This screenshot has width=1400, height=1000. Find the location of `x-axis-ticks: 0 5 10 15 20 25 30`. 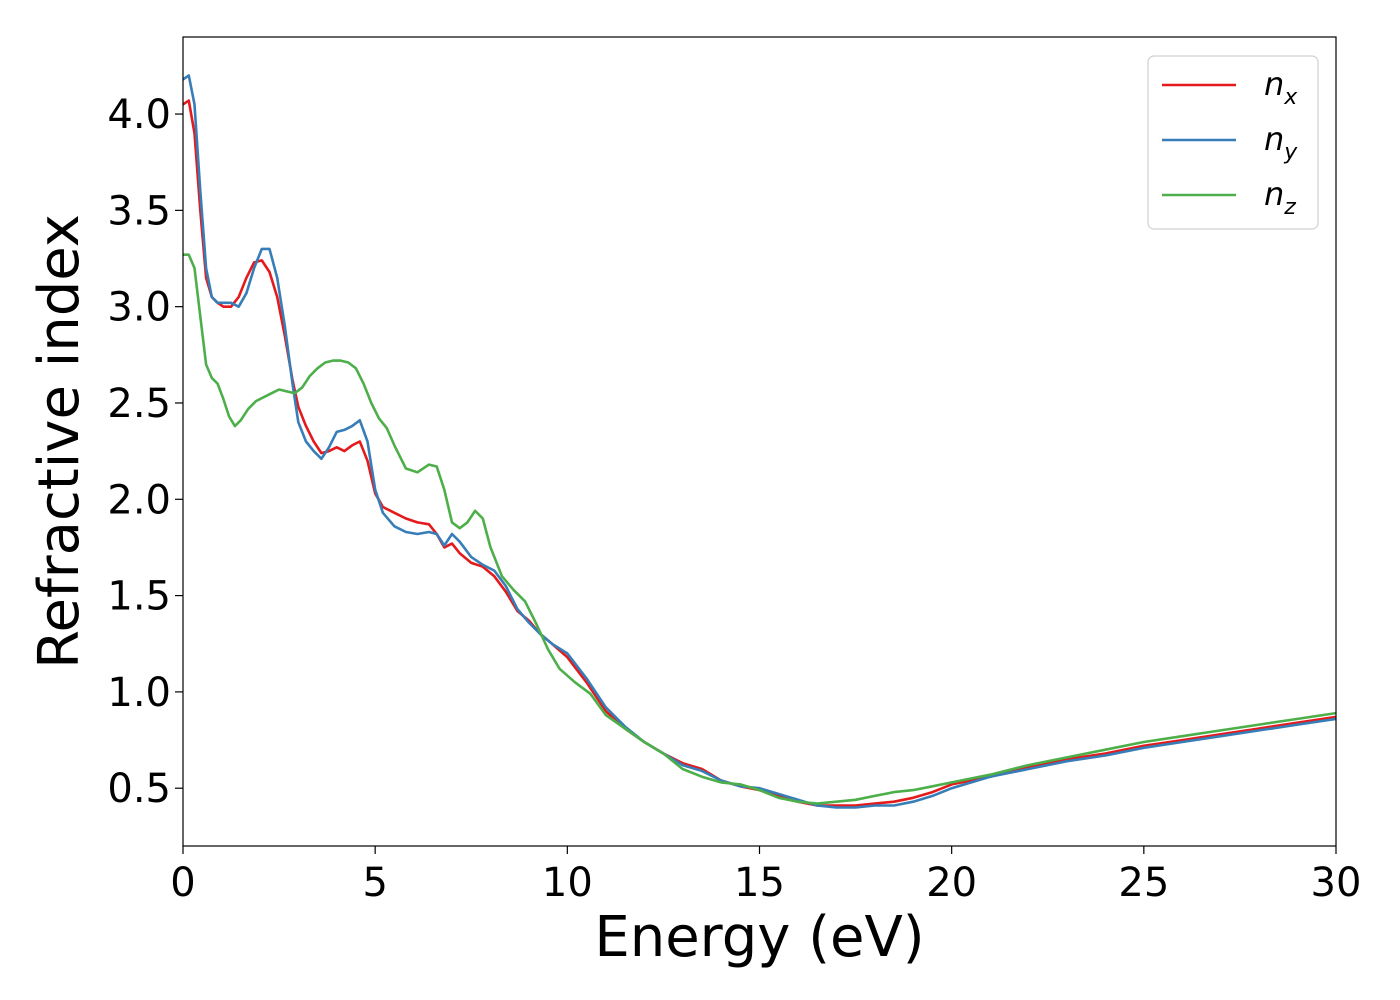

x-axis-ticks: 0 5 10 15 20 25 30 is located at coordinates (765, 876).